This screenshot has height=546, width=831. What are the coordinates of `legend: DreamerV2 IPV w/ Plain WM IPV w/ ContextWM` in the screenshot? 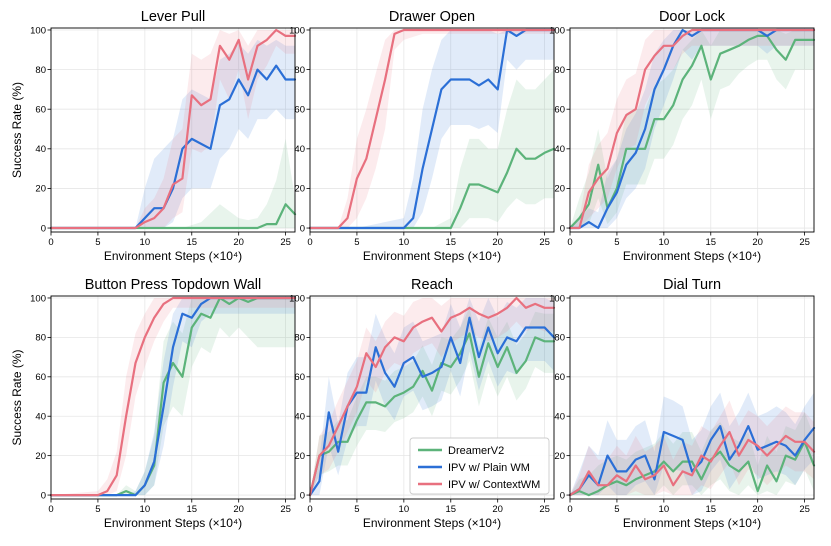 It's located at (479, 466).